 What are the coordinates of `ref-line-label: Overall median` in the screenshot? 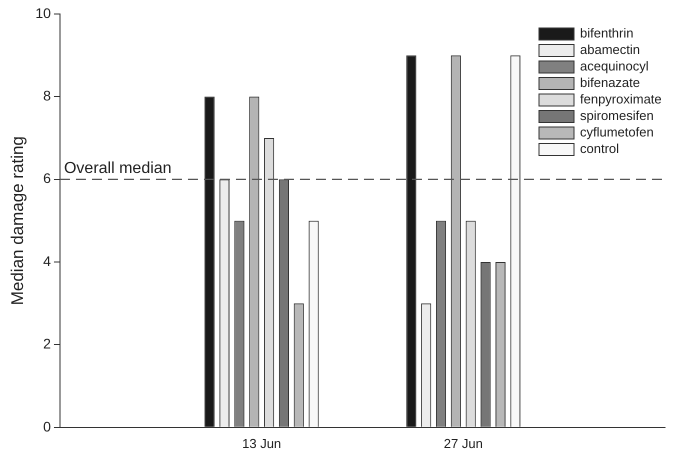 It's located at (118, 168).